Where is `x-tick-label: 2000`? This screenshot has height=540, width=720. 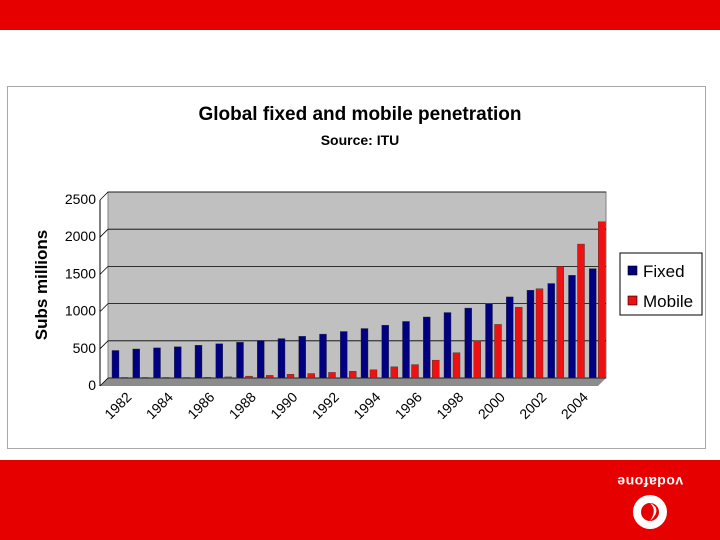 x-tick-label: 2000 is located at coordinates (491, 405).